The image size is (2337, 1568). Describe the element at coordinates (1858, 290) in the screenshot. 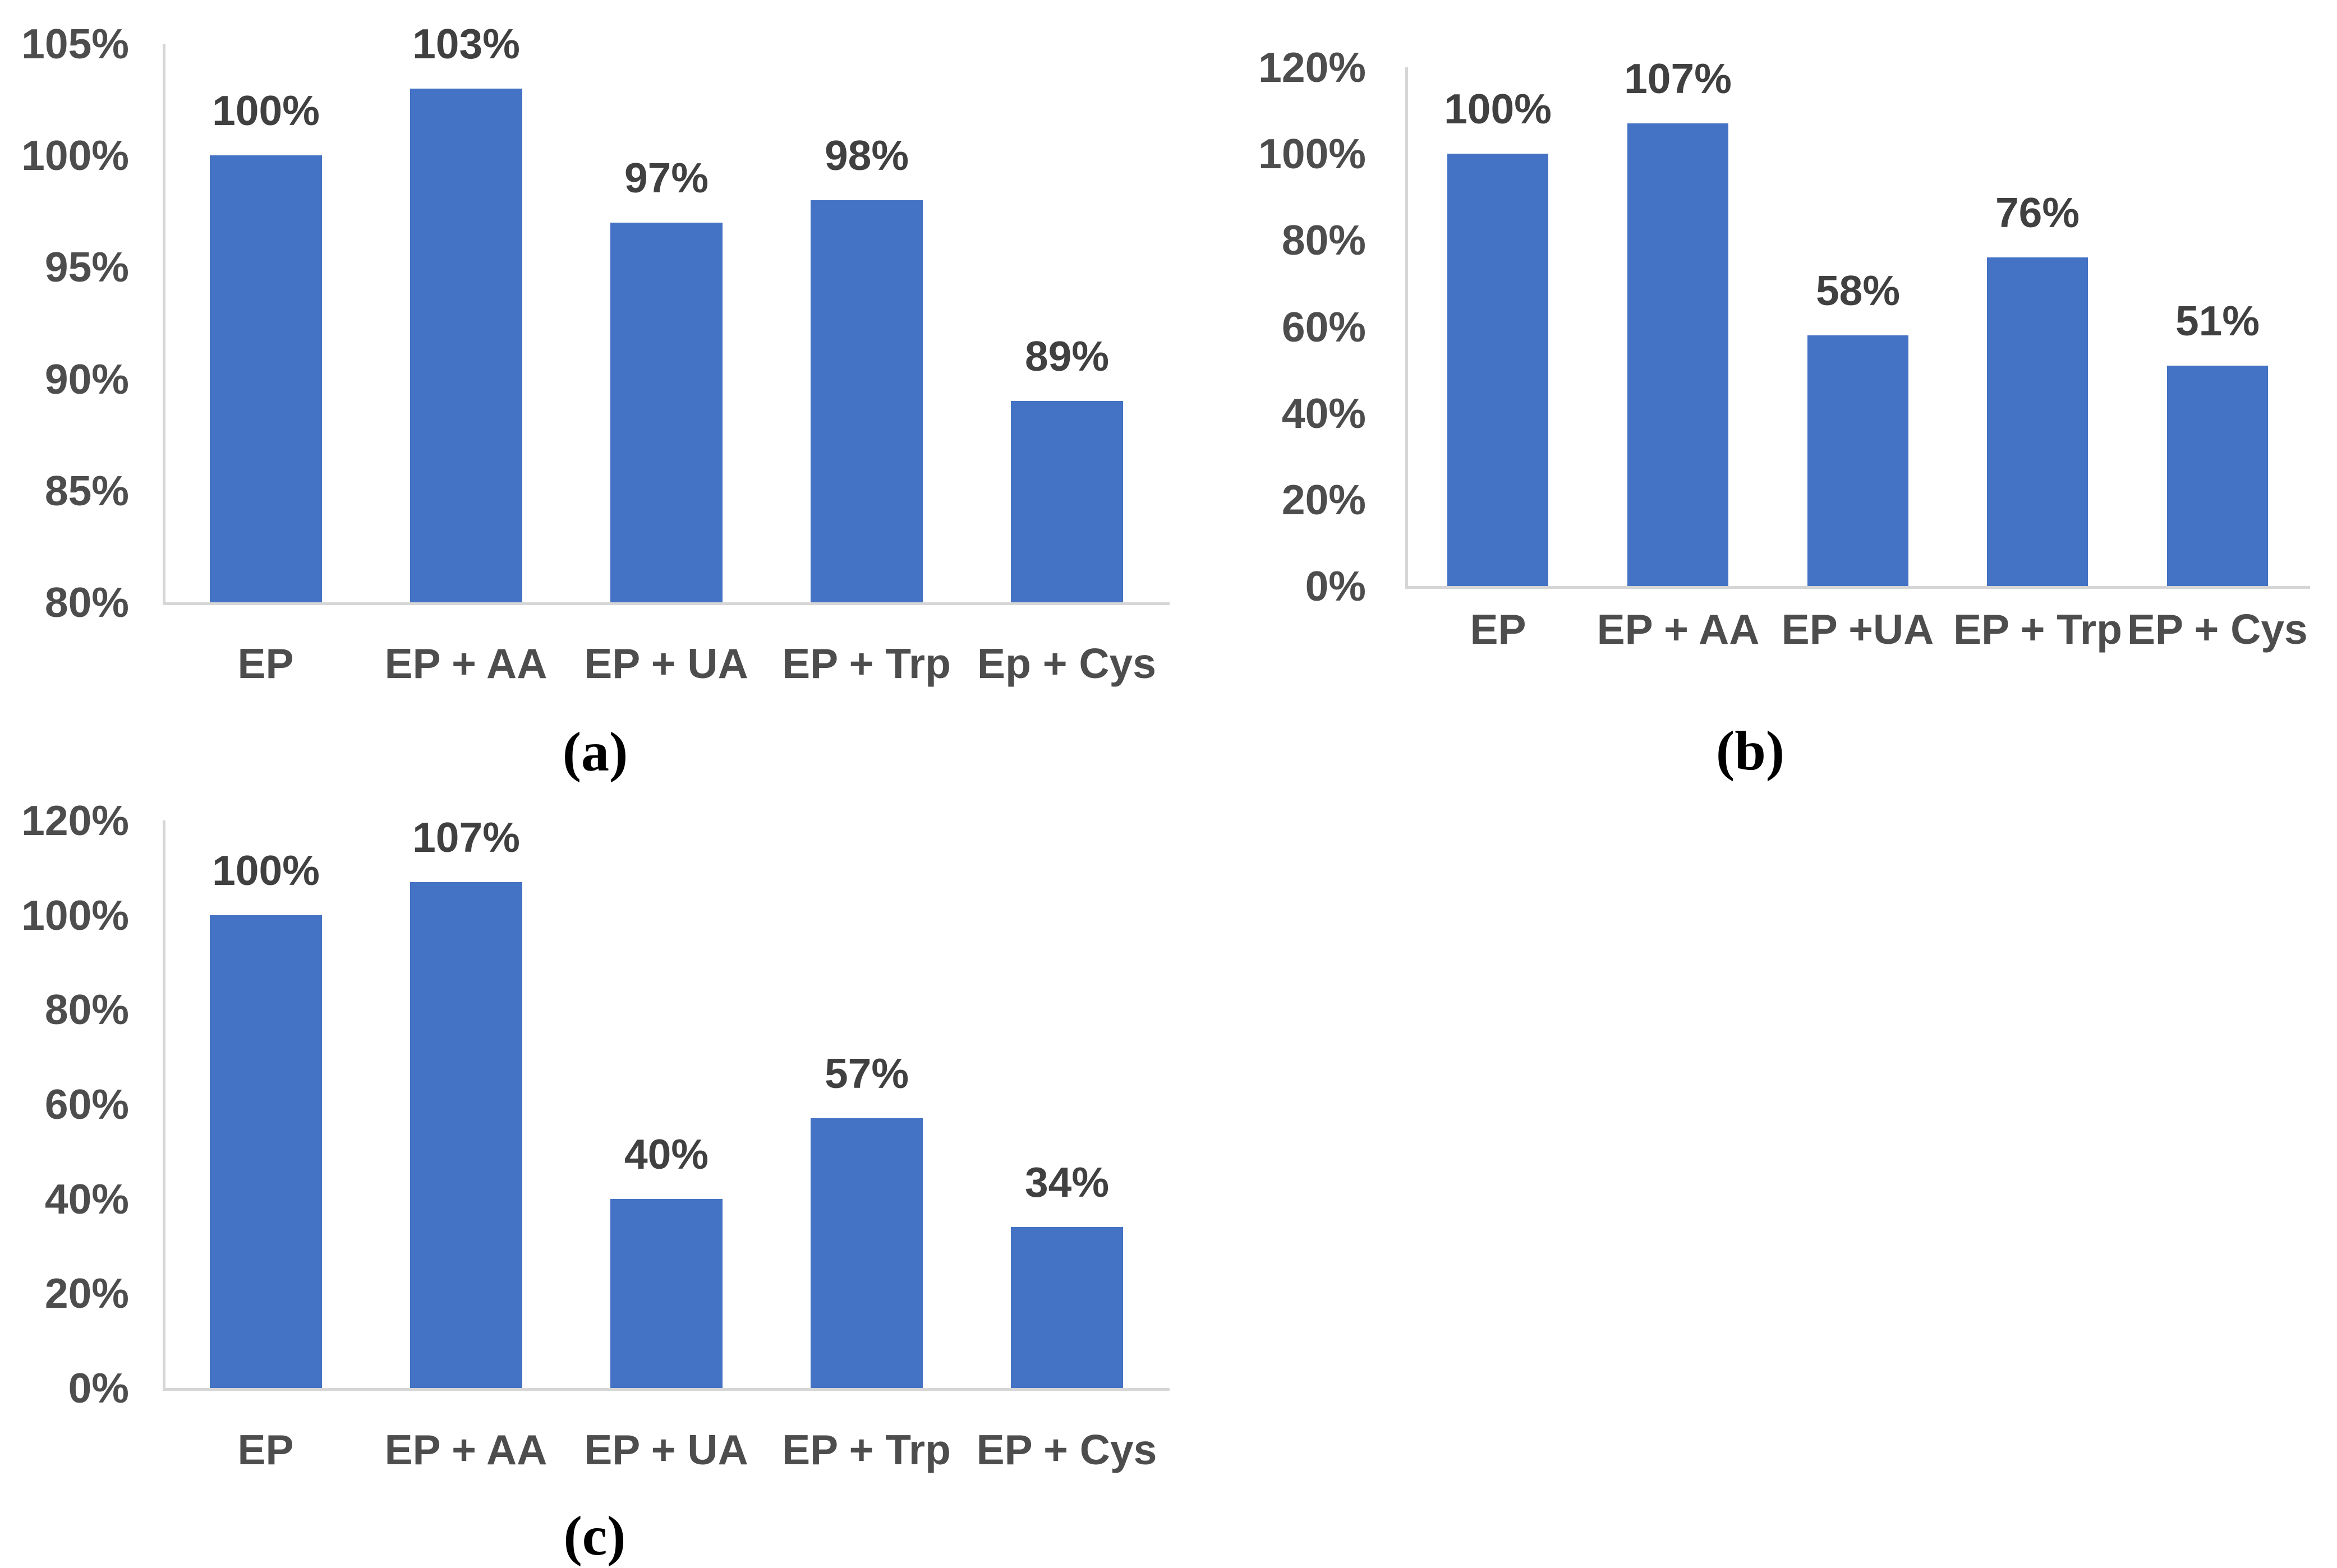

I see `bar-value-label: 58%` at that location.